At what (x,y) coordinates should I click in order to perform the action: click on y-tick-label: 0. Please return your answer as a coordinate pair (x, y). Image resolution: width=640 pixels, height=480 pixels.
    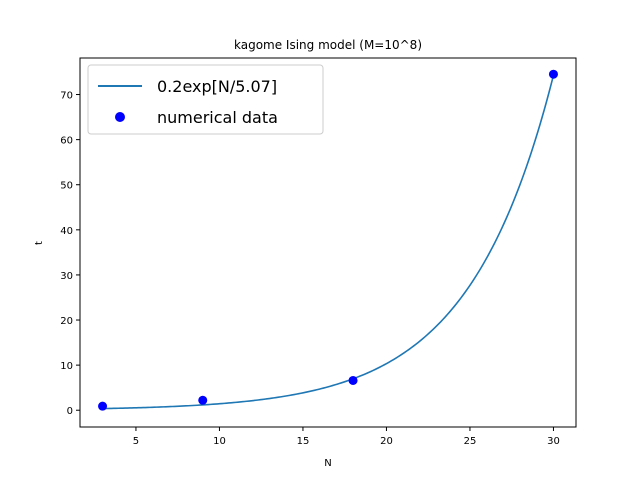
    Looking at the image, I should click on (70, 411).